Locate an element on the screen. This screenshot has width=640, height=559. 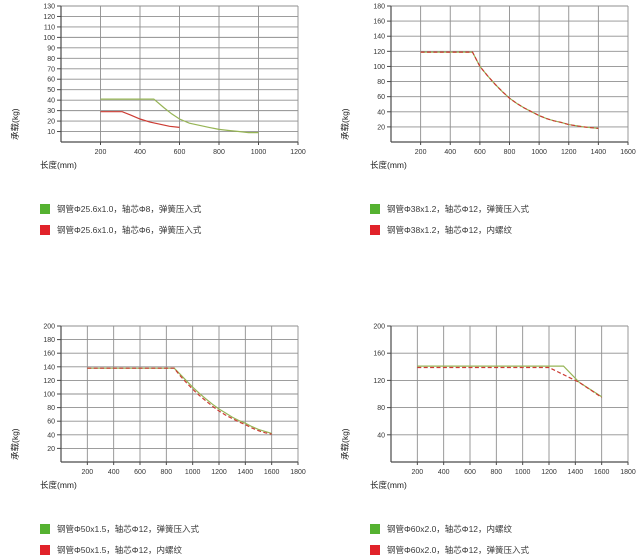
y-tick-label: 60 is located at coordinates (51, 80).